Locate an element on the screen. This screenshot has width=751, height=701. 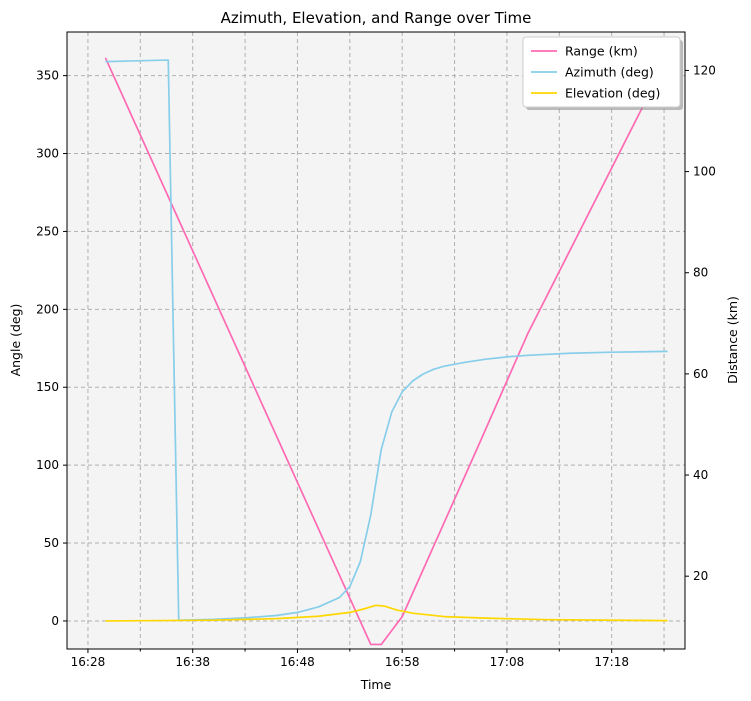
y-left-tick-label: 0 is located at coordinates (55, 621).